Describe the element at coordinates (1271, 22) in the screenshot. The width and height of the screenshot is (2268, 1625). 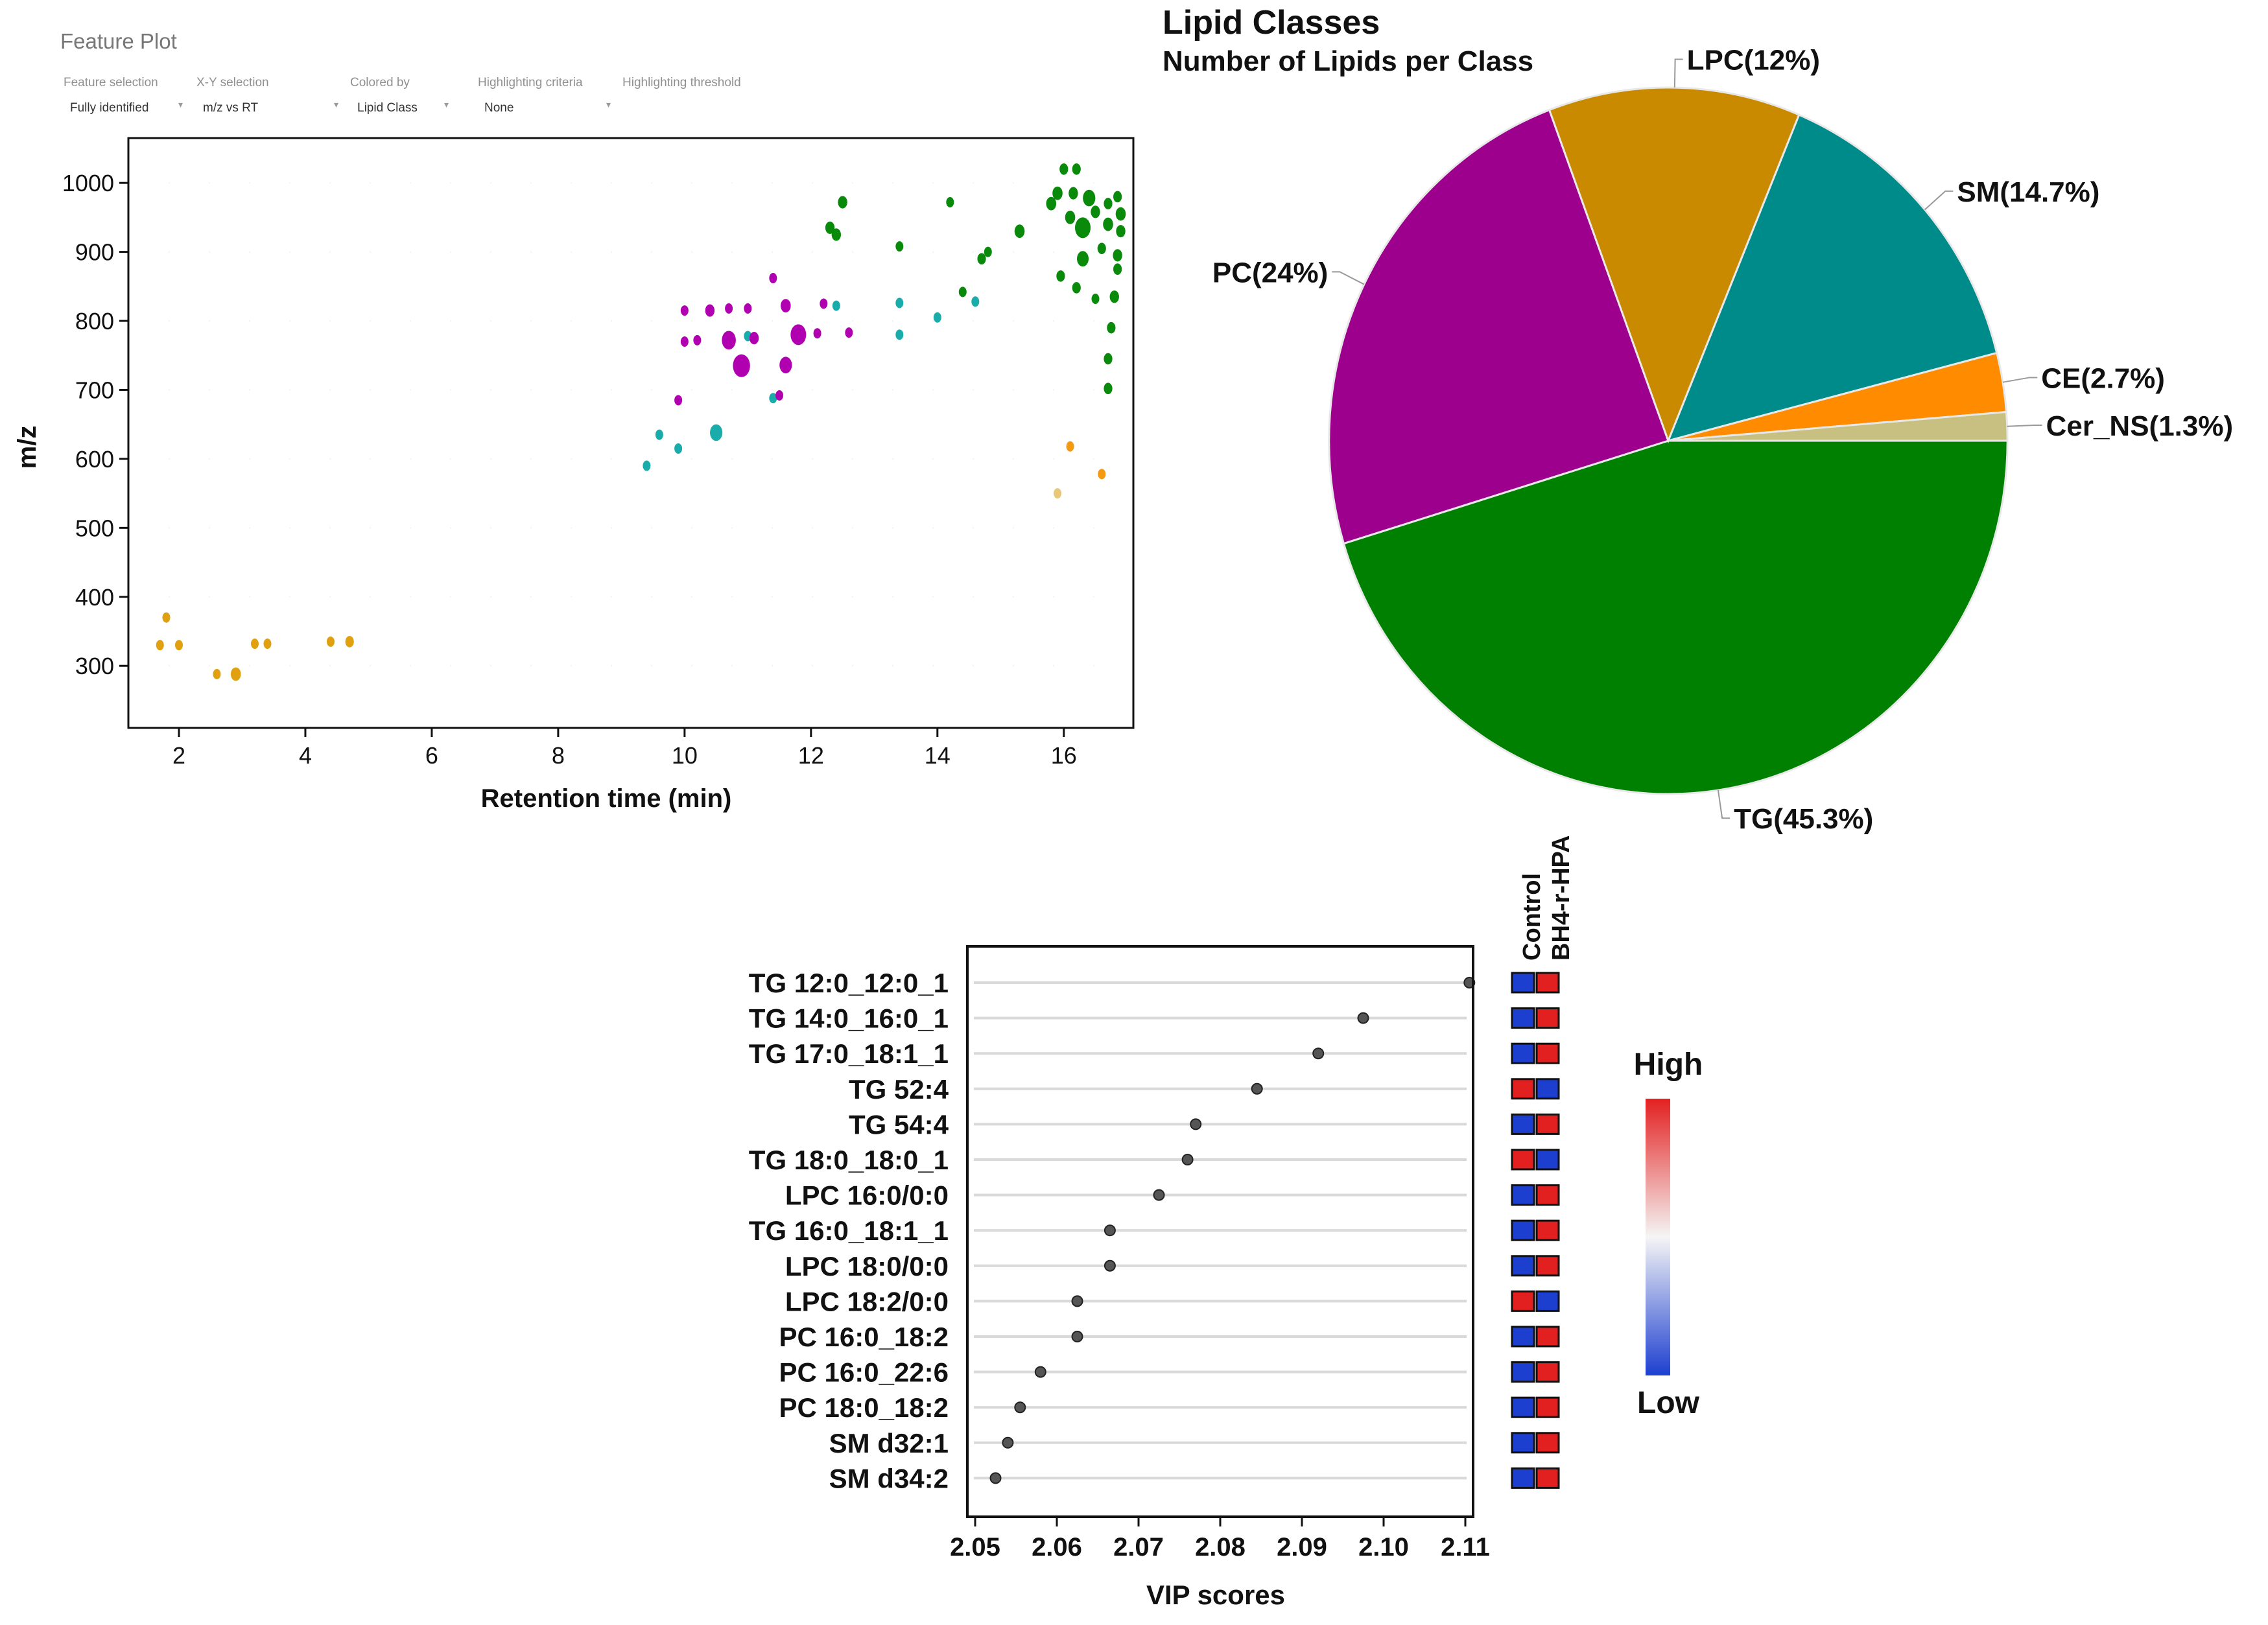
I see `pie-chart-title: Lipid Classes` at that location.